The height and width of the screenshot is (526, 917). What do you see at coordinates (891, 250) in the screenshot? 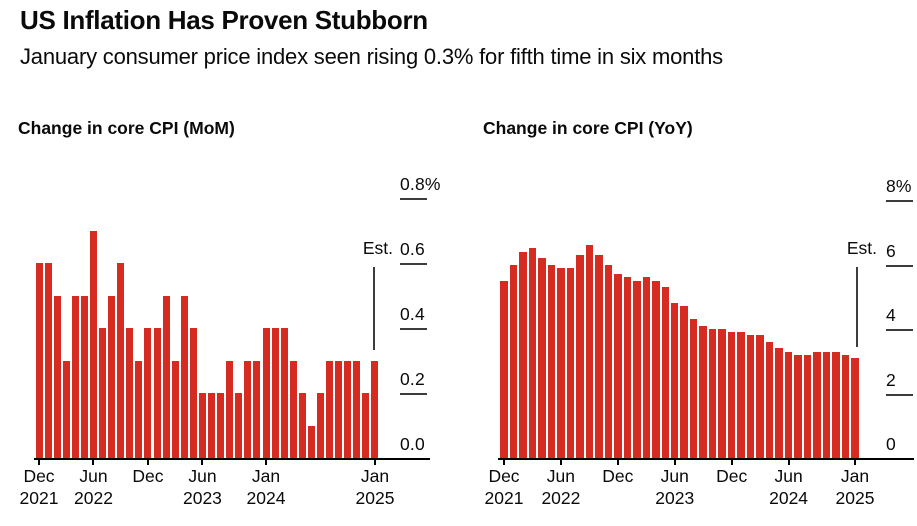
I see `y-tick-label: 6` at bounding box center [891, 250].